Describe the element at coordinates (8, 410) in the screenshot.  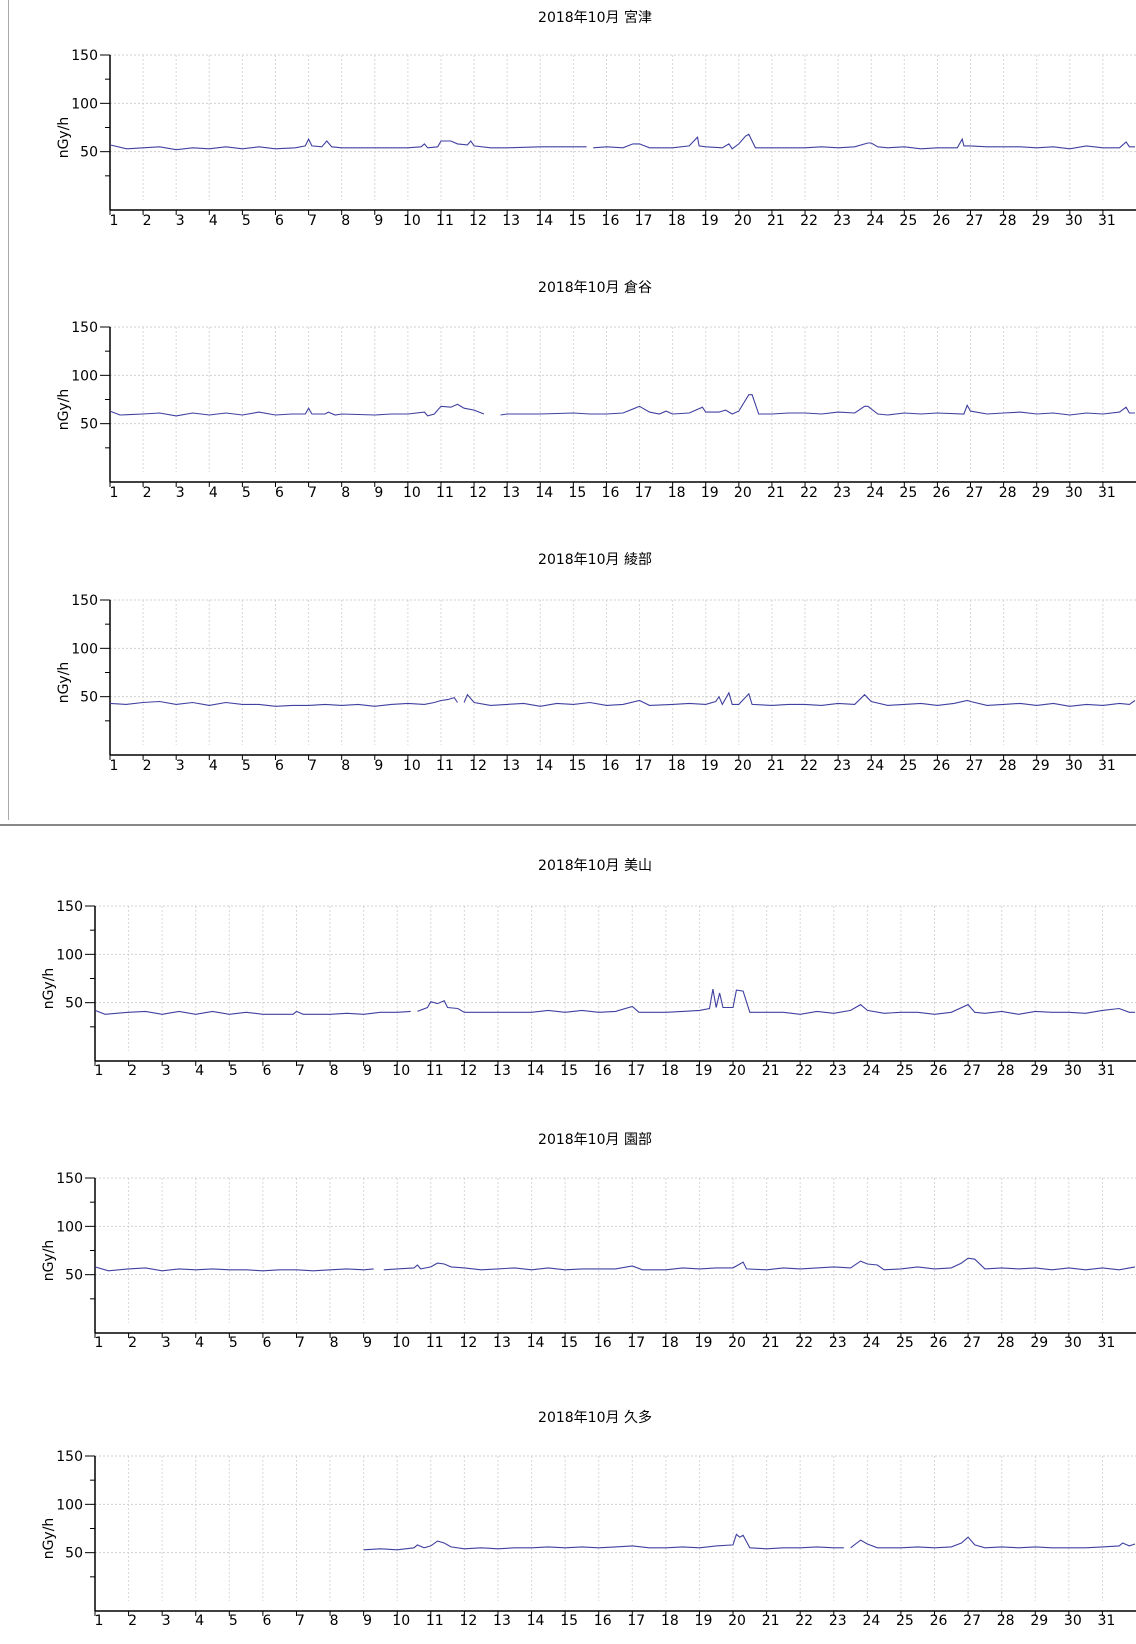
I see `panel-left-border` at that location.